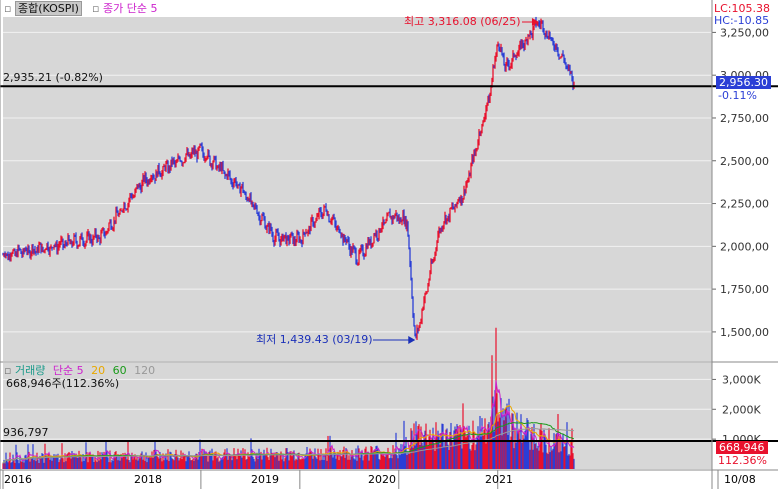 Image resolution: width=778 pixels, height=489 pixels. Describe the element at coordinates (63, 370) in the screenshot. I see `volume-ma-label: 단순` at that location.